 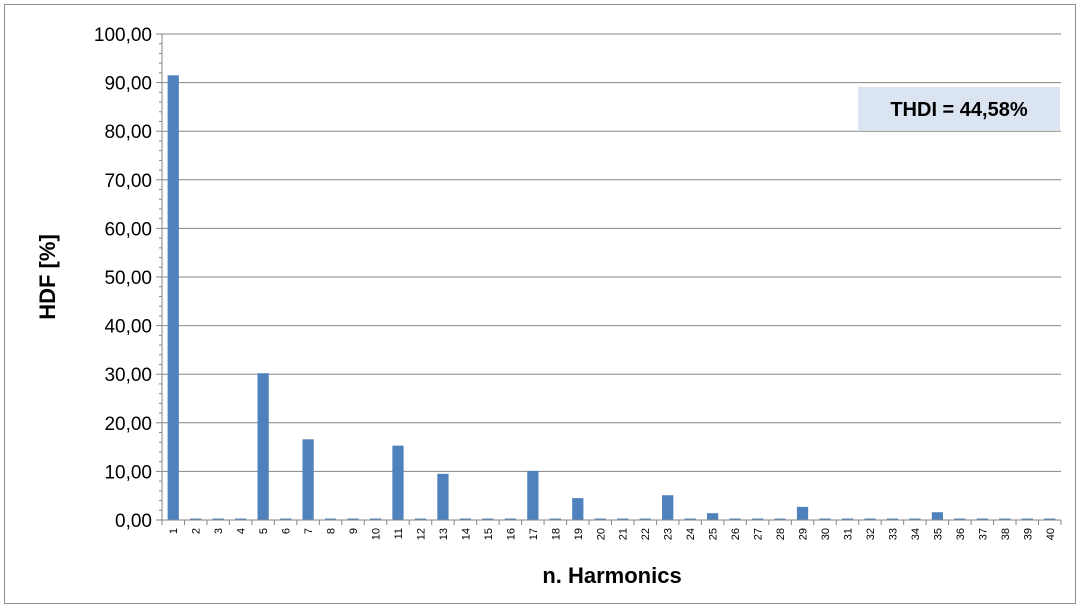 What do you see at coordinates (241, 519) in the screenshot?
I see `bar-h4` at bounding box center [241, 519].